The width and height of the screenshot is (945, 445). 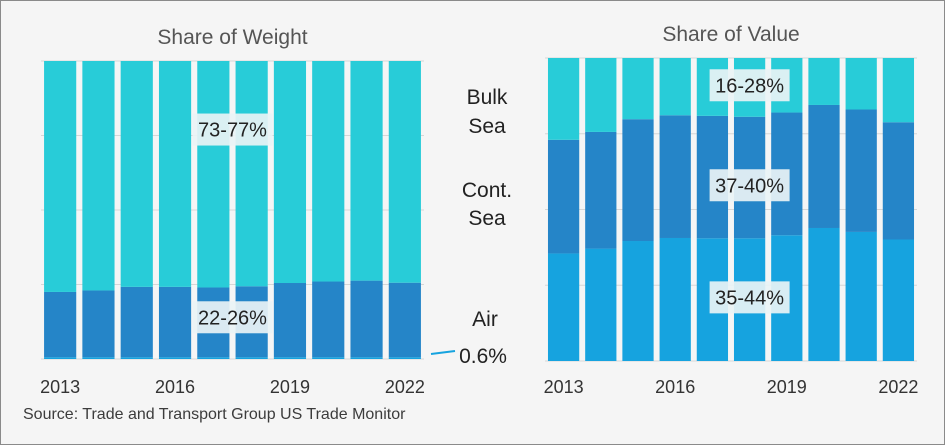 I want to click on air-pointer-line, so click(x=443, y=352).